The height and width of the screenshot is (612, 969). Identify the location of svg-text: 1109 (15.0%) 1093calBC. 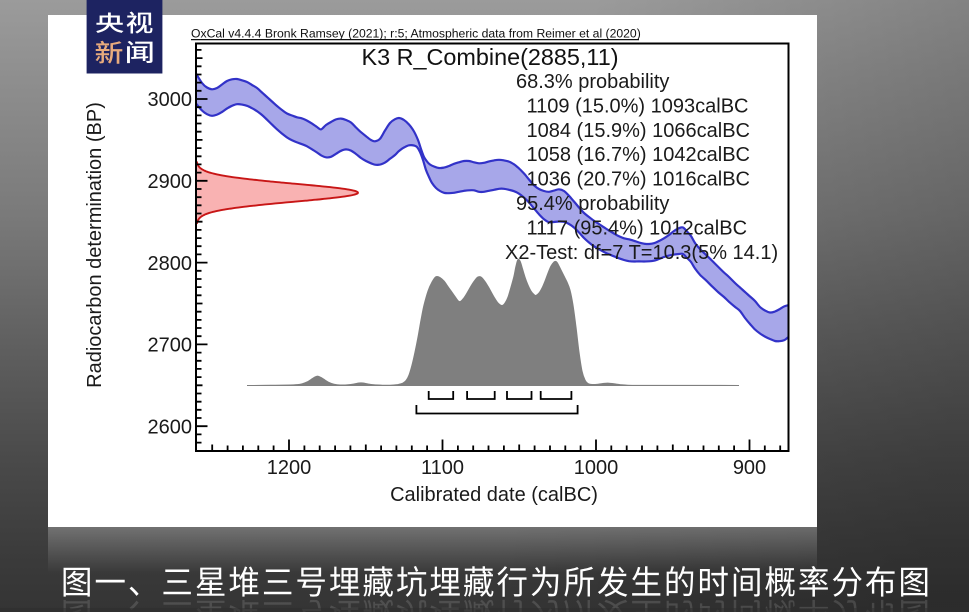
(638, 106).